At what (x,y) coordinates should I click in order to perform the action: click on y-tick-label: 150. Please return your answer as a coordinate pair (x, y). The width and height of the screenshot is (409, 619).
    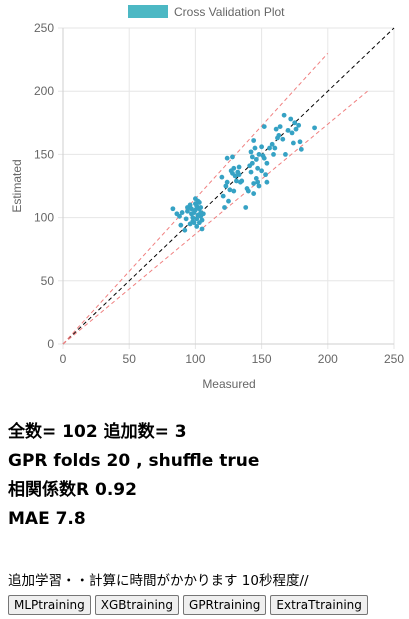
    Looking at the image, I should click on (44, 154).